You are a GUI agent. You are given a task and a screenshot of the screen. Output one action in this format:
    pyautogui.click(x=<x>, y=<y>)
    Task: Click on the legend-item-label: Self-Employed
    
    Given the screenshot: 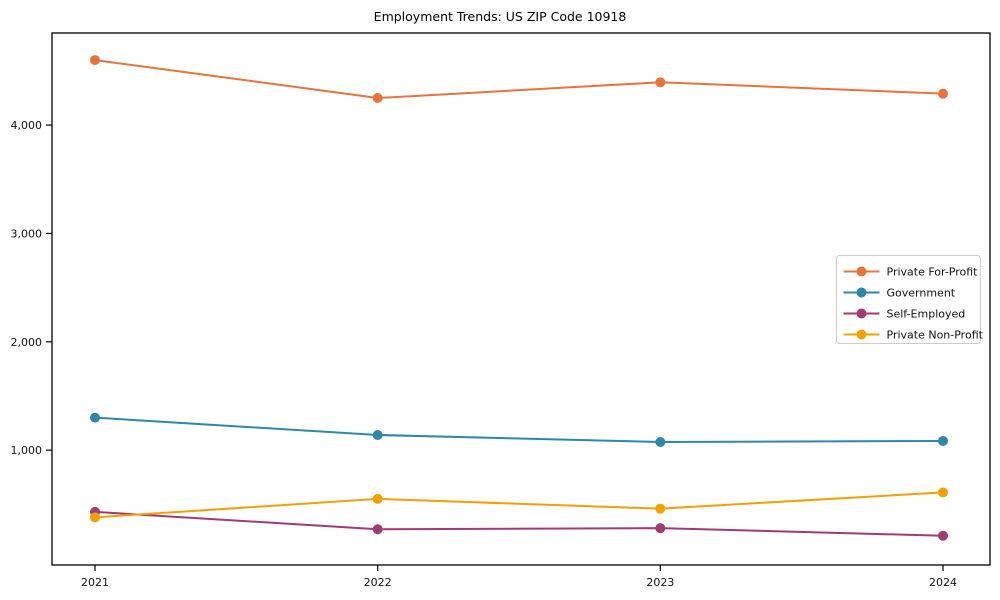 What is the action you would take?
    pyautogui.click(x=926, y=314)
    